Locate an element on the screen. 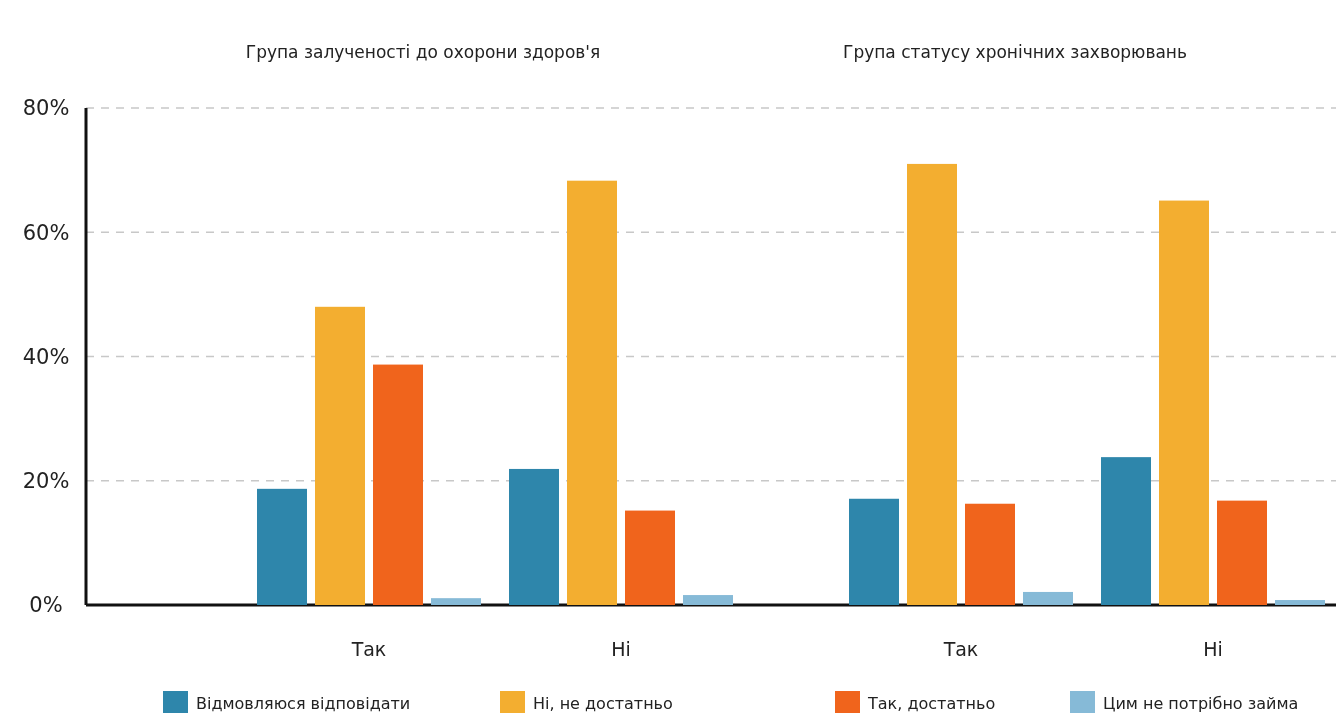  text: Група статусу хронічних захворювань is located at coordinates (1015, 52).